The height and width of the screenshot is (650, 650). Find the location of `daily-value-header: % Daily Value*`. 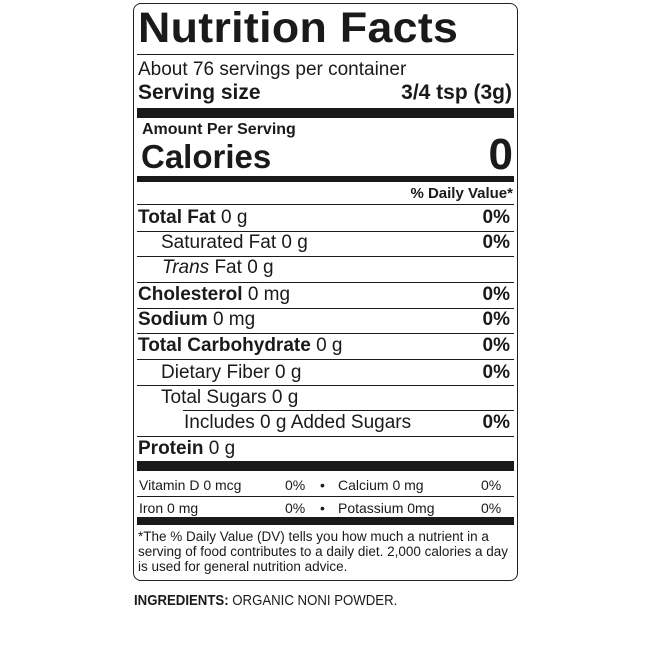

daily-value-header: % Daily Value* is located at coordinates (461, 193).